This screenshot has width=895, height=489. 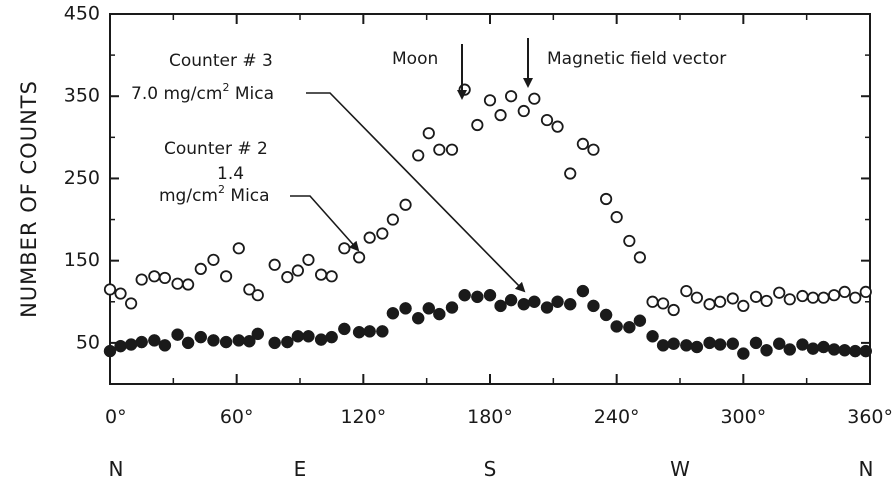 What do you see at coordinates (488, 322) in the screenshot?
I see `series-counter2` at bounding box center [488, 322].